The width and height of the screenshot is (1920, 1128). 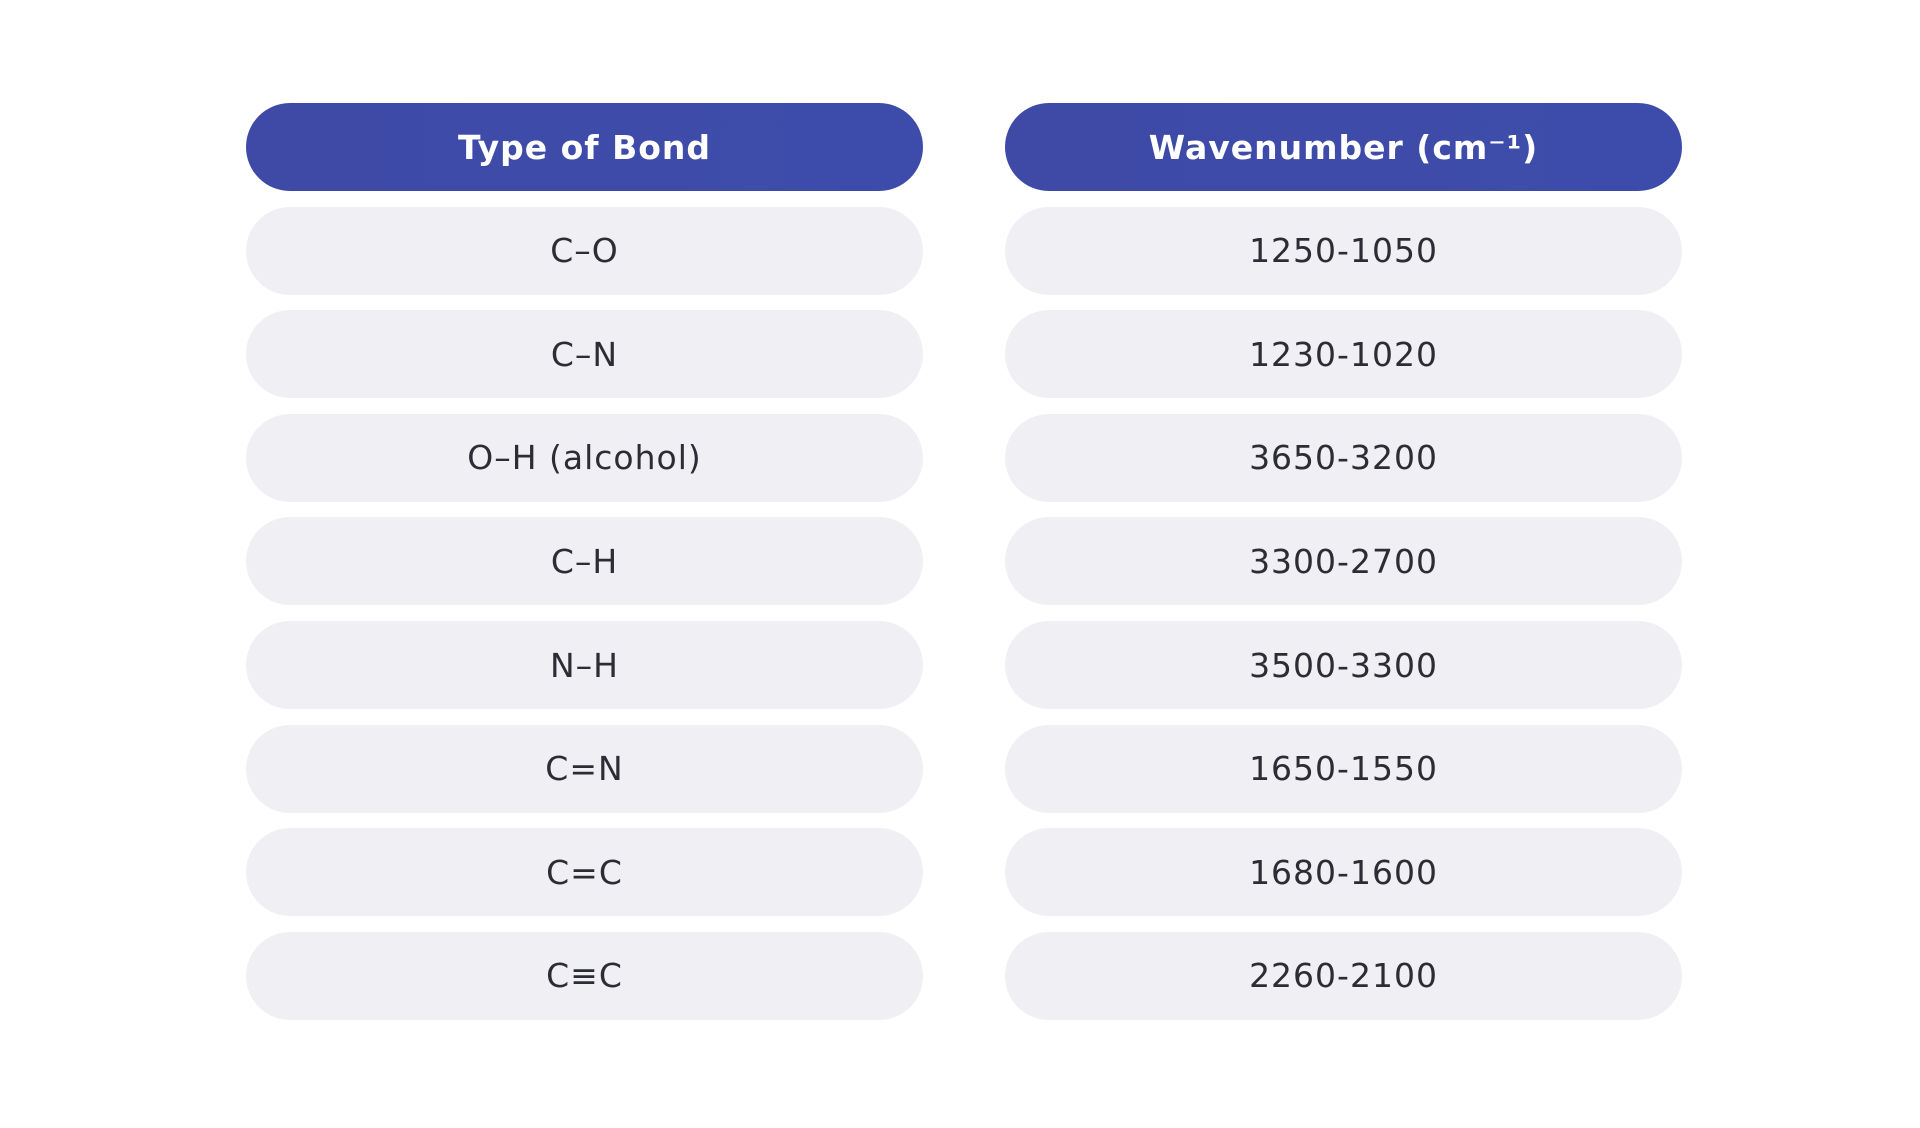 I want to click on table-cell: C–H, so click(x=584, y=561).